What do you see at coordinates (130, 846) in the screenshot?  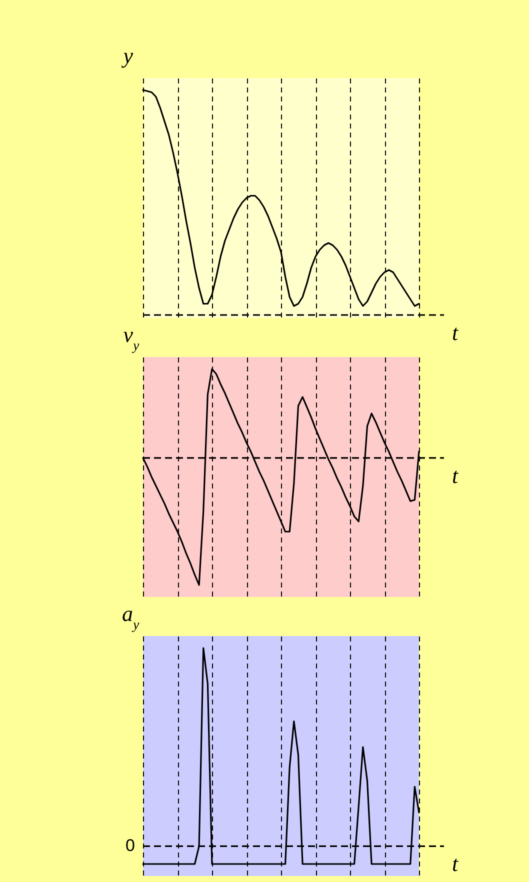 I see `text: 0` at bounding box center [130, 846].